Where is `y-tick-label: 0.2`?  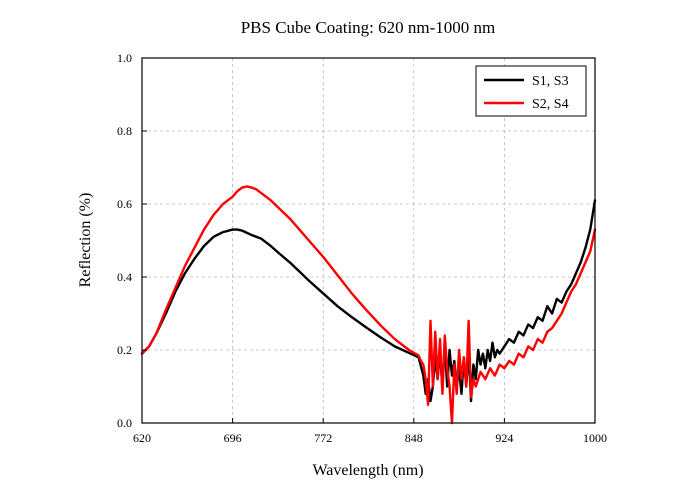 y-tick-label: 0.2 is located at coordinates (124, 350).